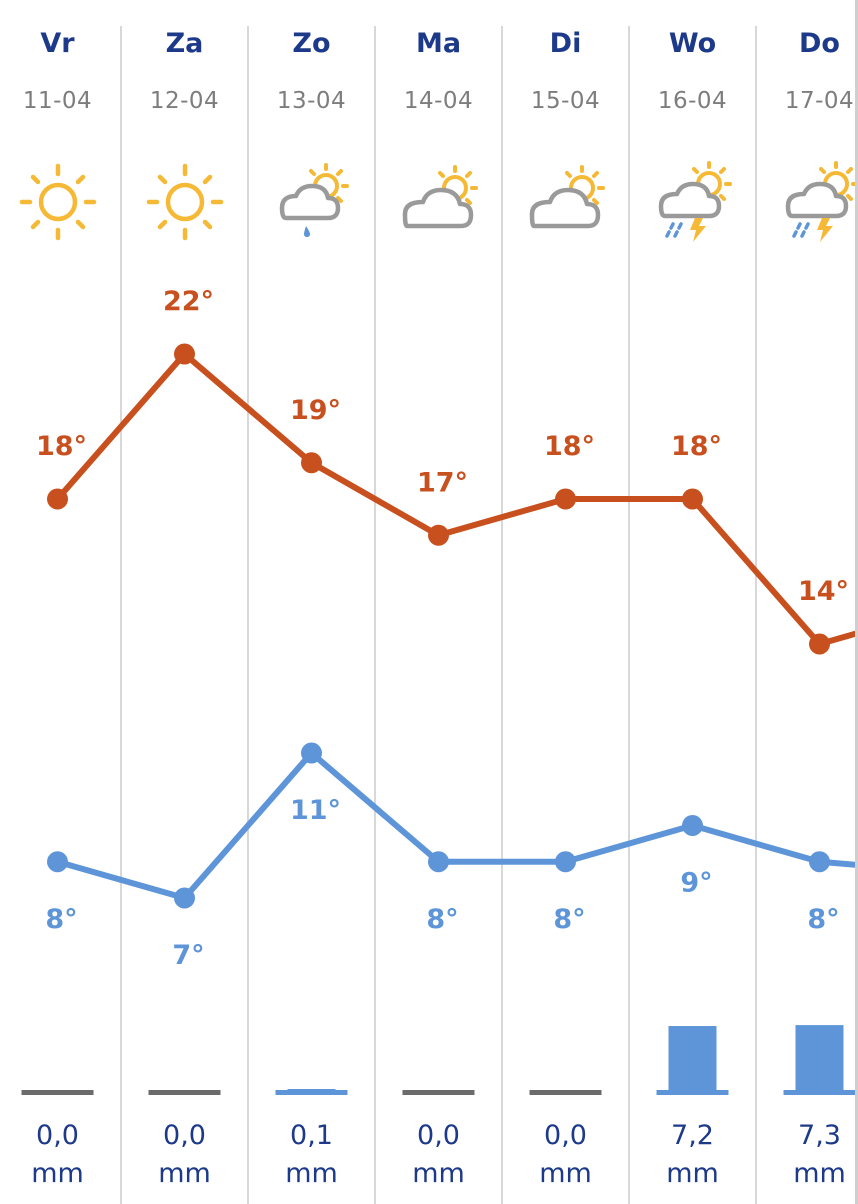 Image resolution: width=858 pixels, height=1204 pixels. Describe the element at coordinates (692, 43) in the screenshot. I see `day-name: Wo` at that location.